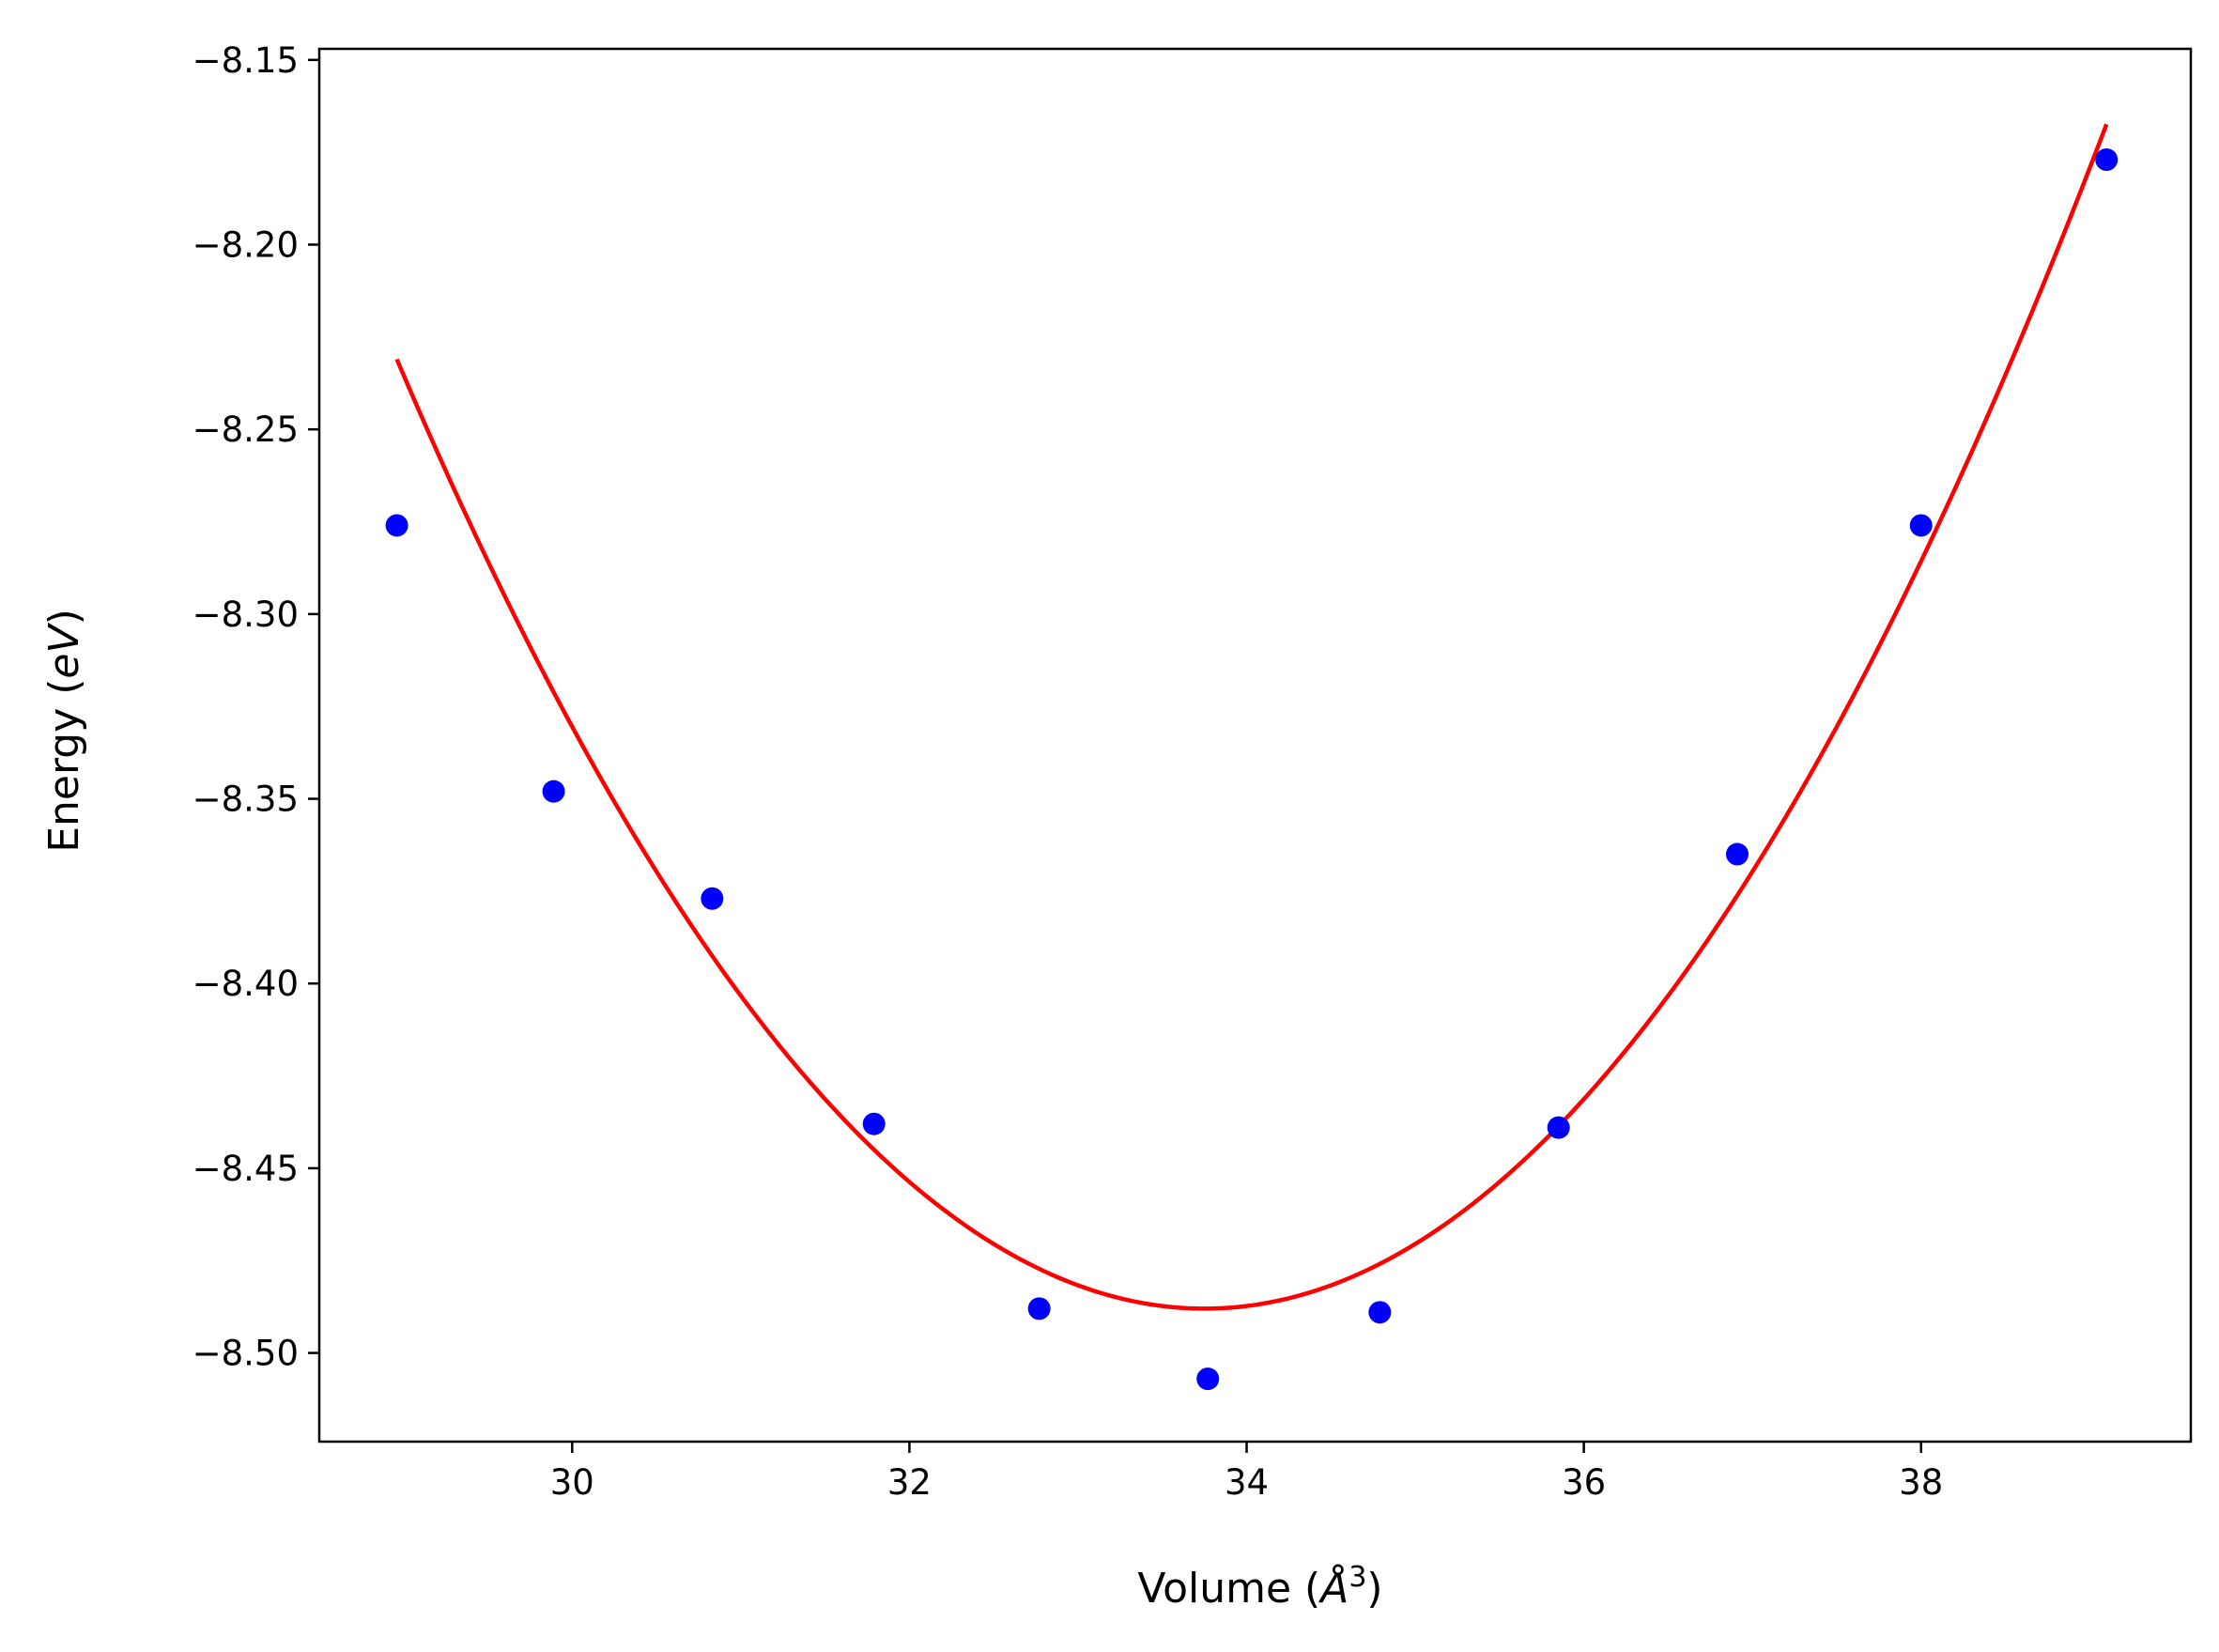 The width and height of the screenshot is (2219, 1652). I want to click on x-axis-label: Volume (Å3), so click(1259, 1587).